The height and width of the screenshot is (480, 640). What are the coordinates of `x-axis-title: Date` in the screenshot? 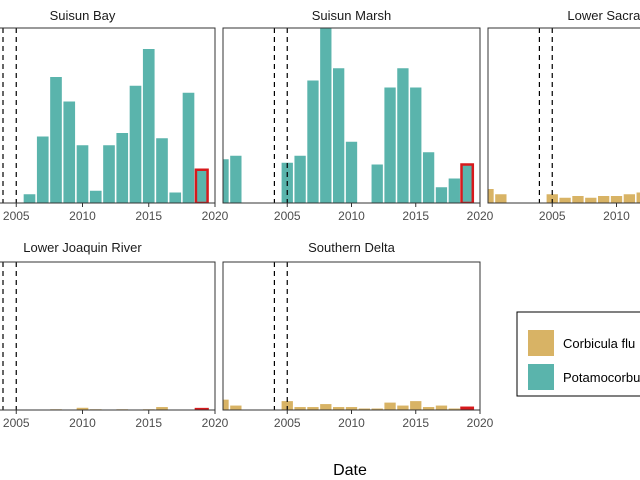 It's located at (350, 470).